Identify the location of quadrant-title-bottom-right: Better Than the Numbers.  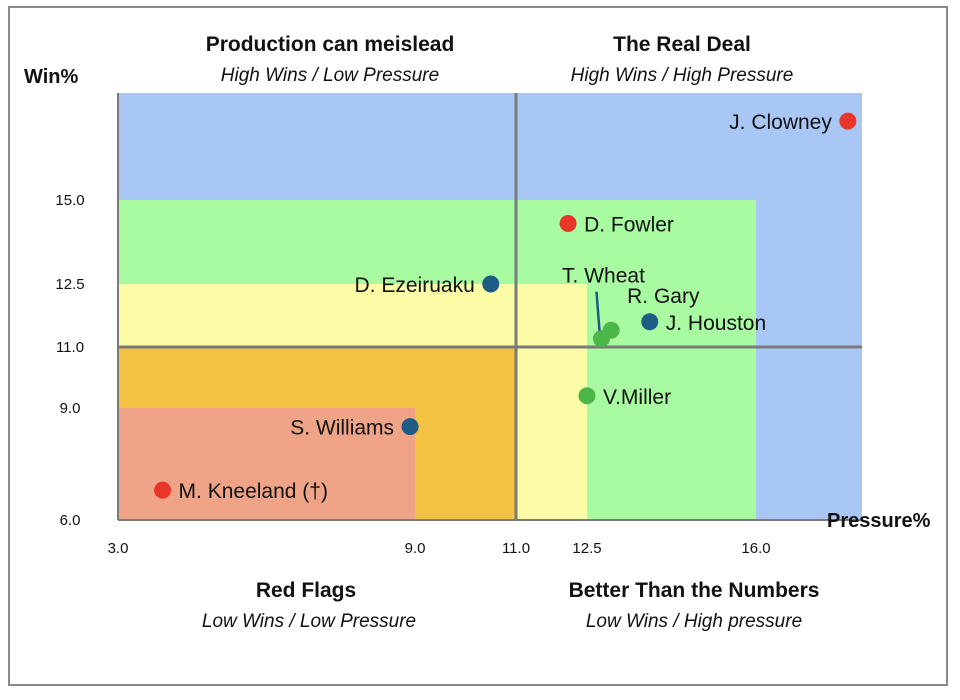
(694, 590).